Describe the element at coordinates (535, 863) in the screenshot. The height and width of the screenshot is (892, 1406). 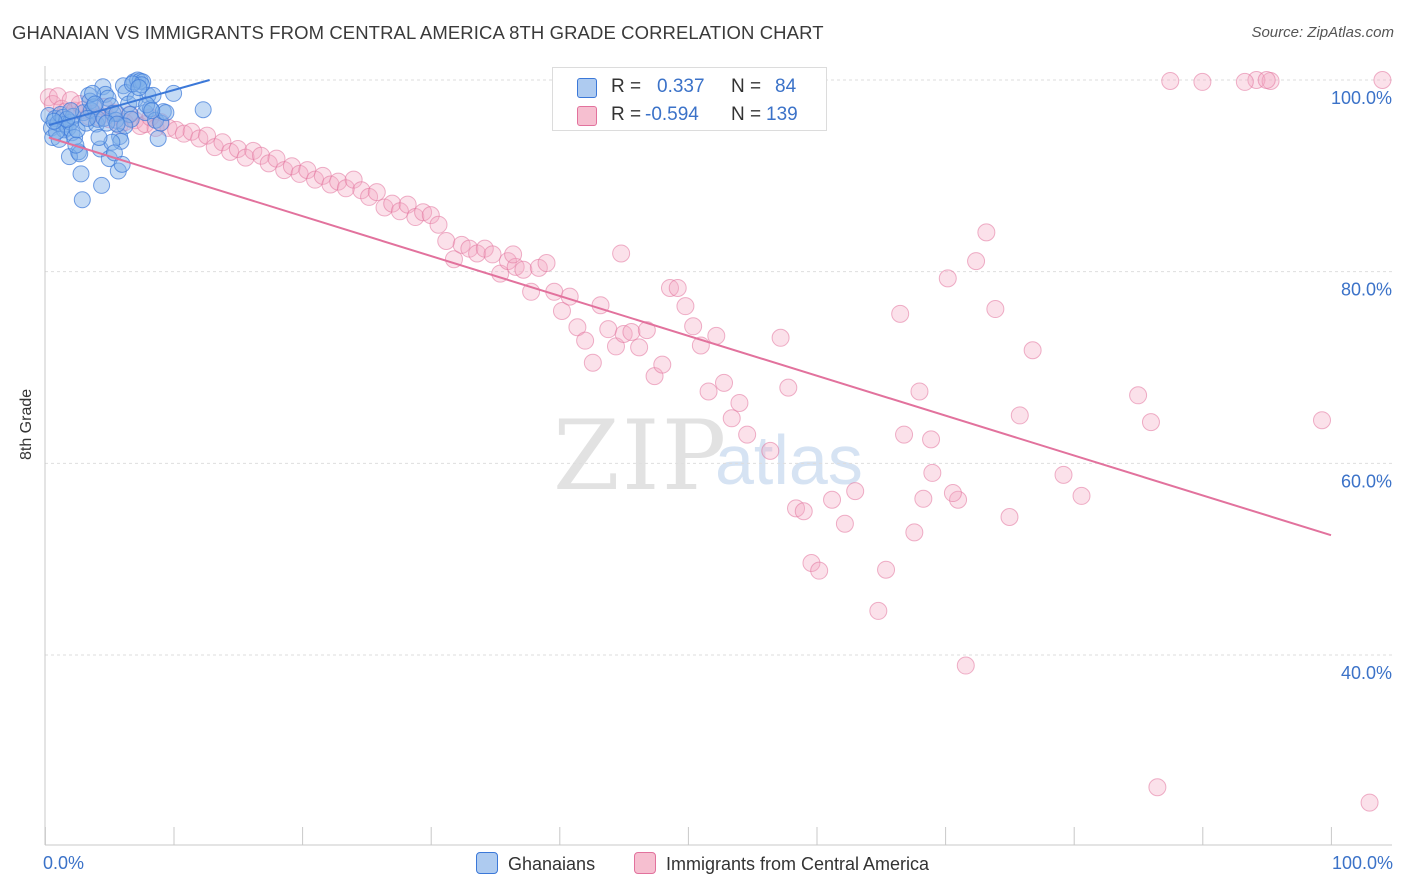
I see `bottom-legend-ghanaians: Ghanaians` at that location.